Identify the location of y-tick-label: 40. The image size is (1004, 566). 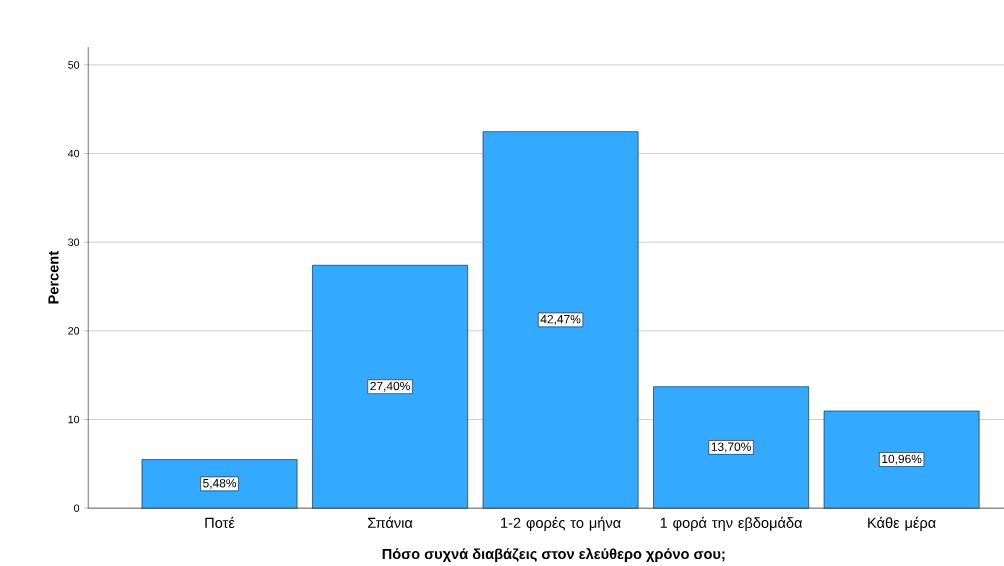
(73, 153).